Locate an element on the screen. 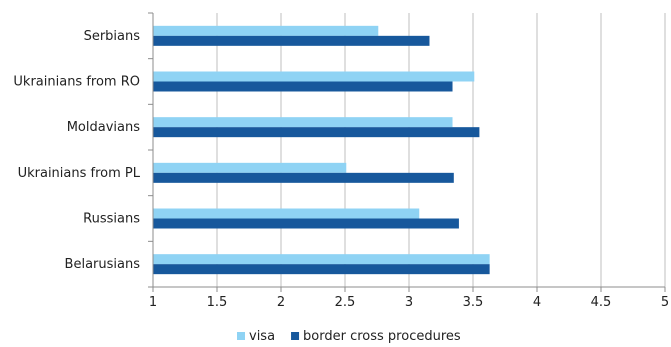 This screenshot has width=671, height=347. category-label: Ukrainians from RO is located at coordinates (76, 82).